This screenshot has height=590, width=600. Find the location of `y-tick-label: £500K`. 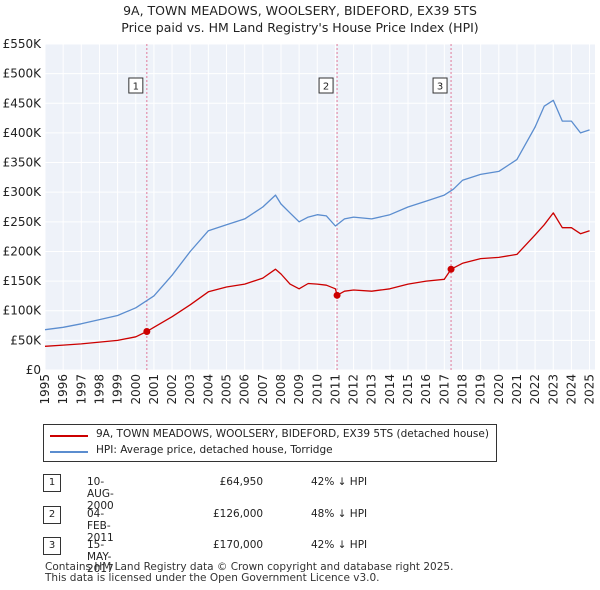

y-tick-label: £500K is located at coordinates (23, 74).